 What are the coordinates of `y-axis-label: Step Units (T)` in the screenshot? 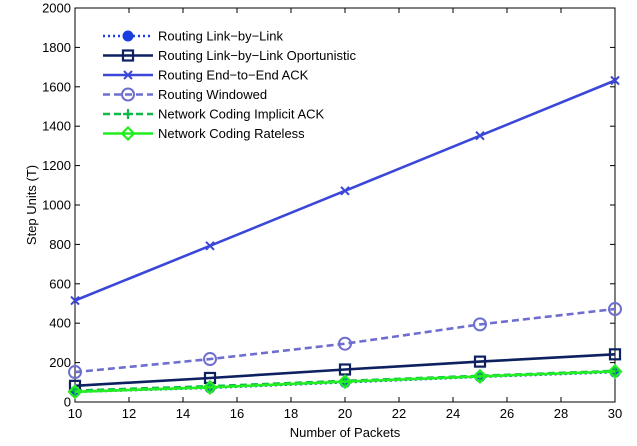 It's located at (31, 205).